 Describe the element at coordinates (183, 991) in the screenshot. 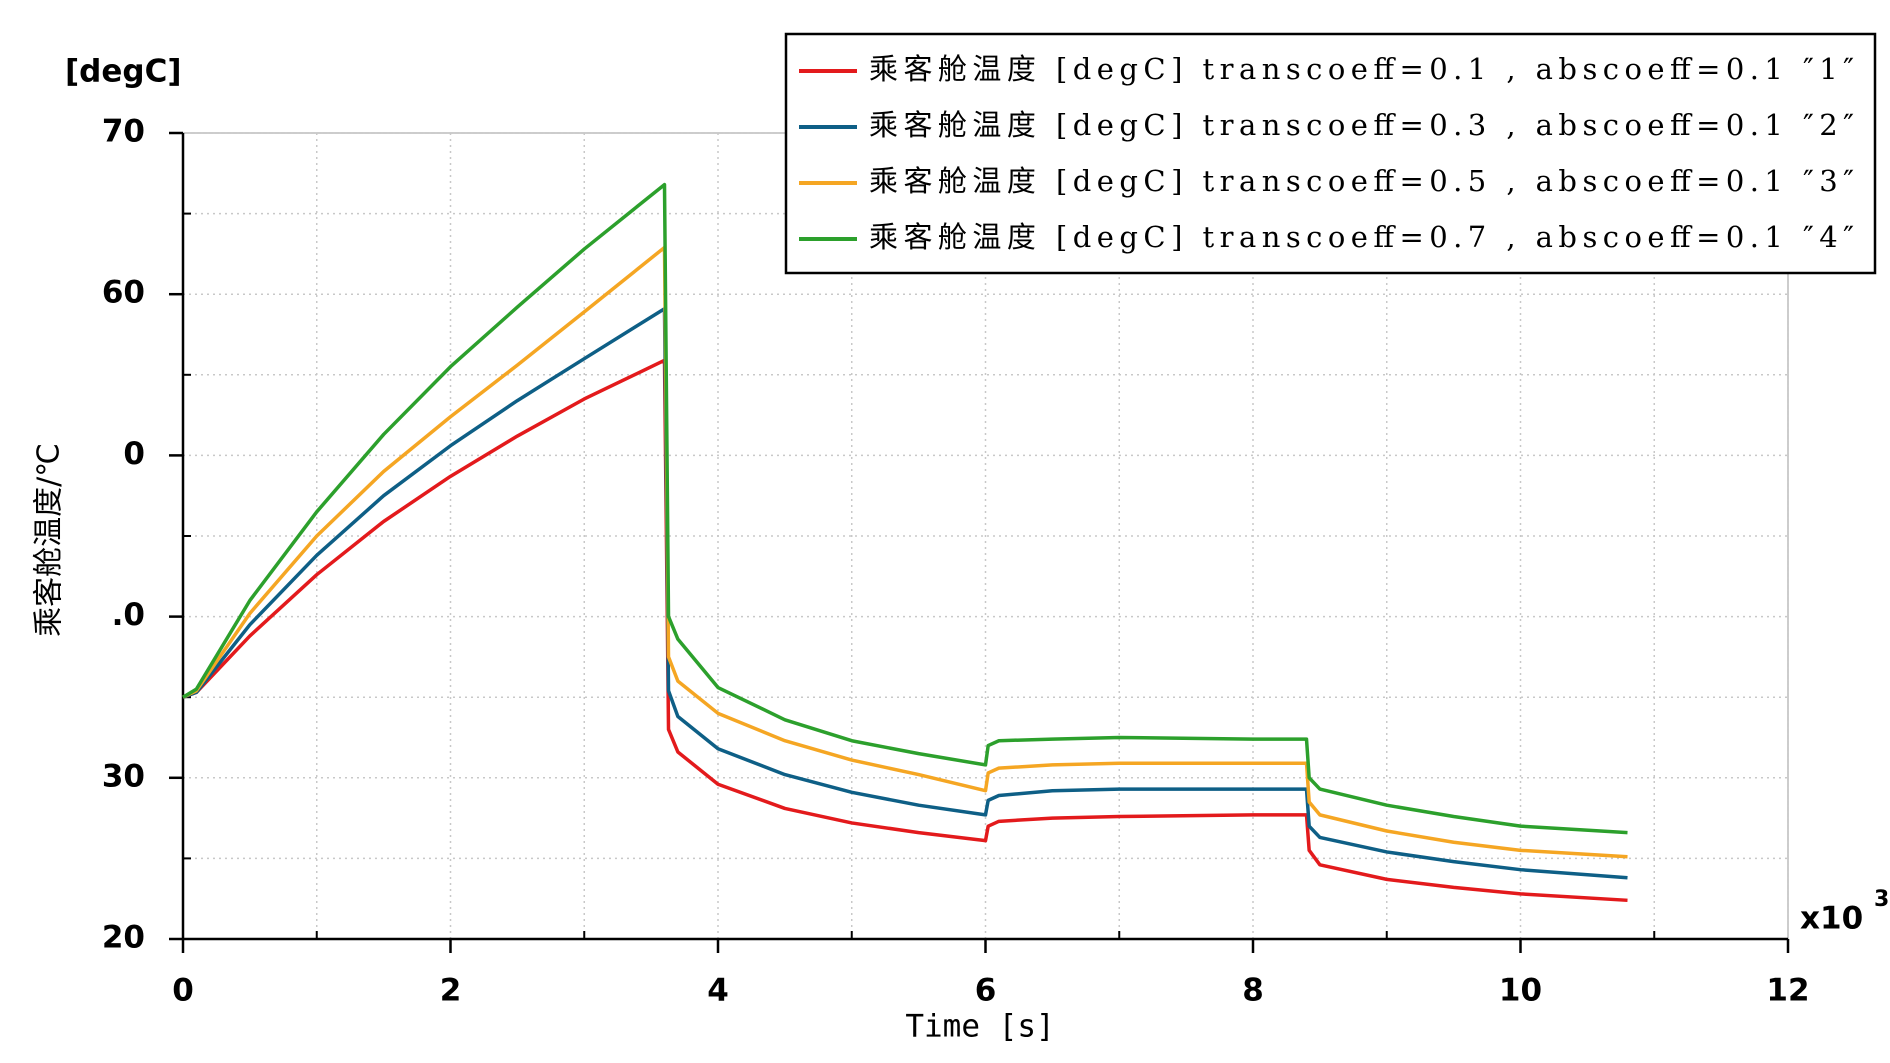

I see `x-tick-label: 0` at that location.